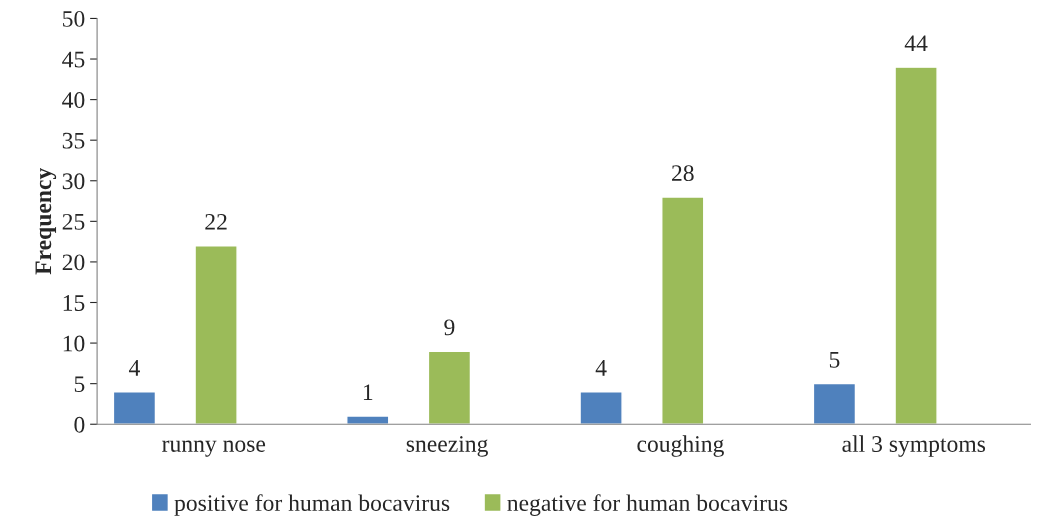 The image size is (1044, 527). Describe the element at coordinates (914, 446) in the screenshot. I see `x-tick-label: all 3 symptoms` at that location.